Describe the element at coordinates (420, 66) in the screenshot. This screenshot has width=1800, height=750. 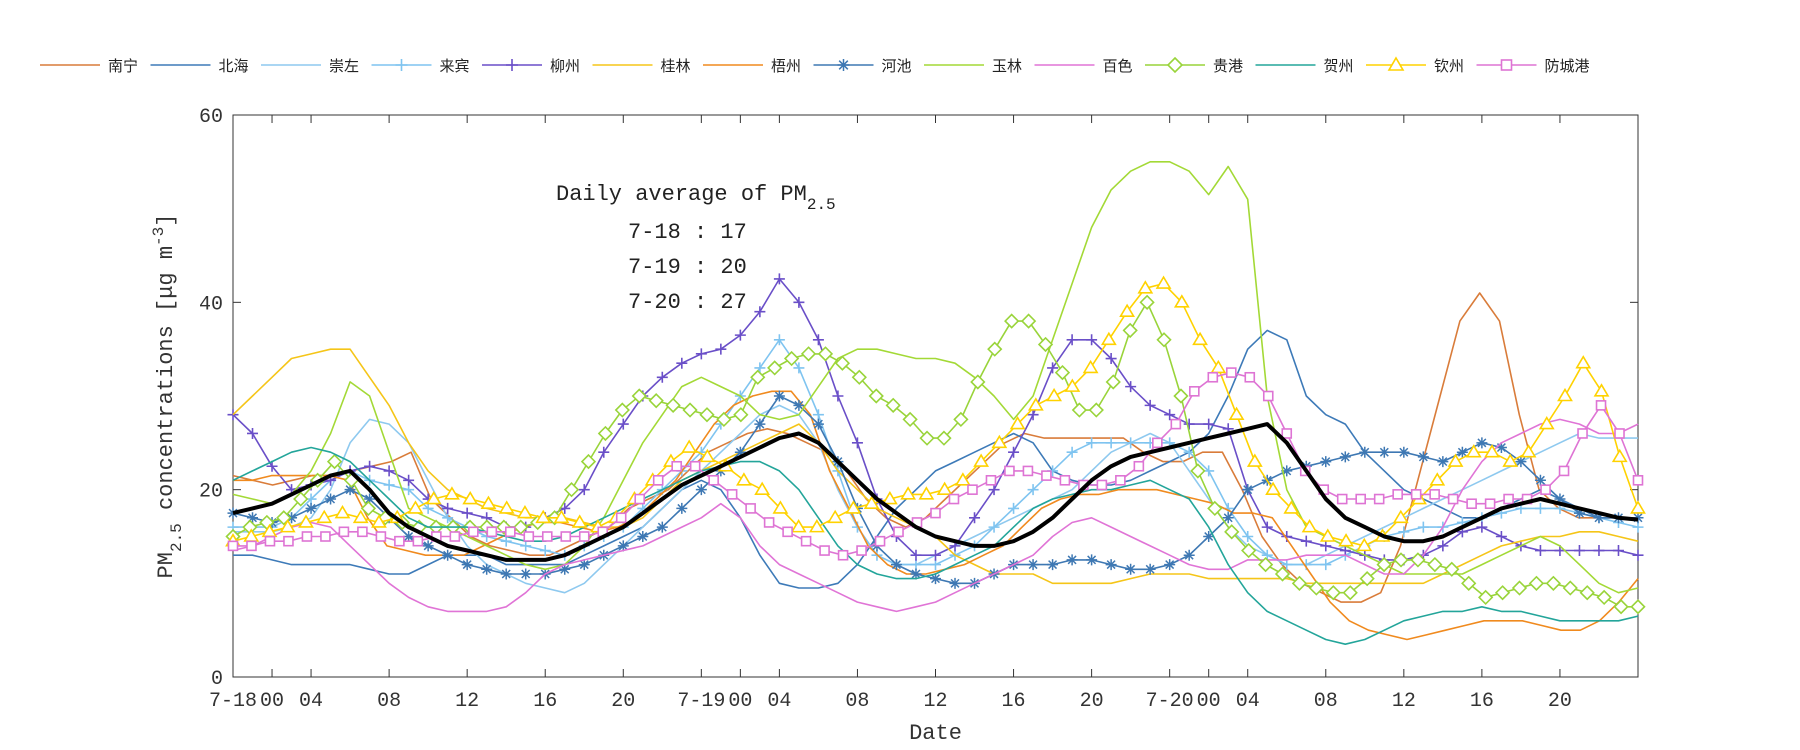
I see `legend-item: 来宾` at that location.